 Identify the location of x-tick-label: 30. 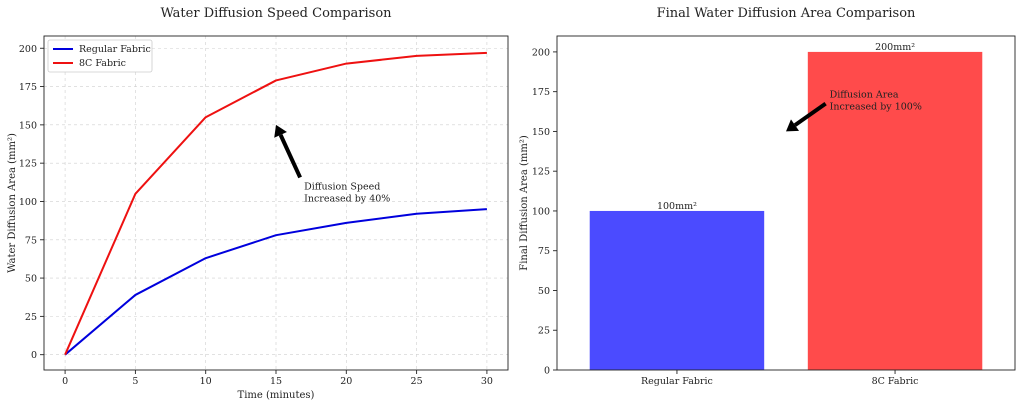
(487, 381).